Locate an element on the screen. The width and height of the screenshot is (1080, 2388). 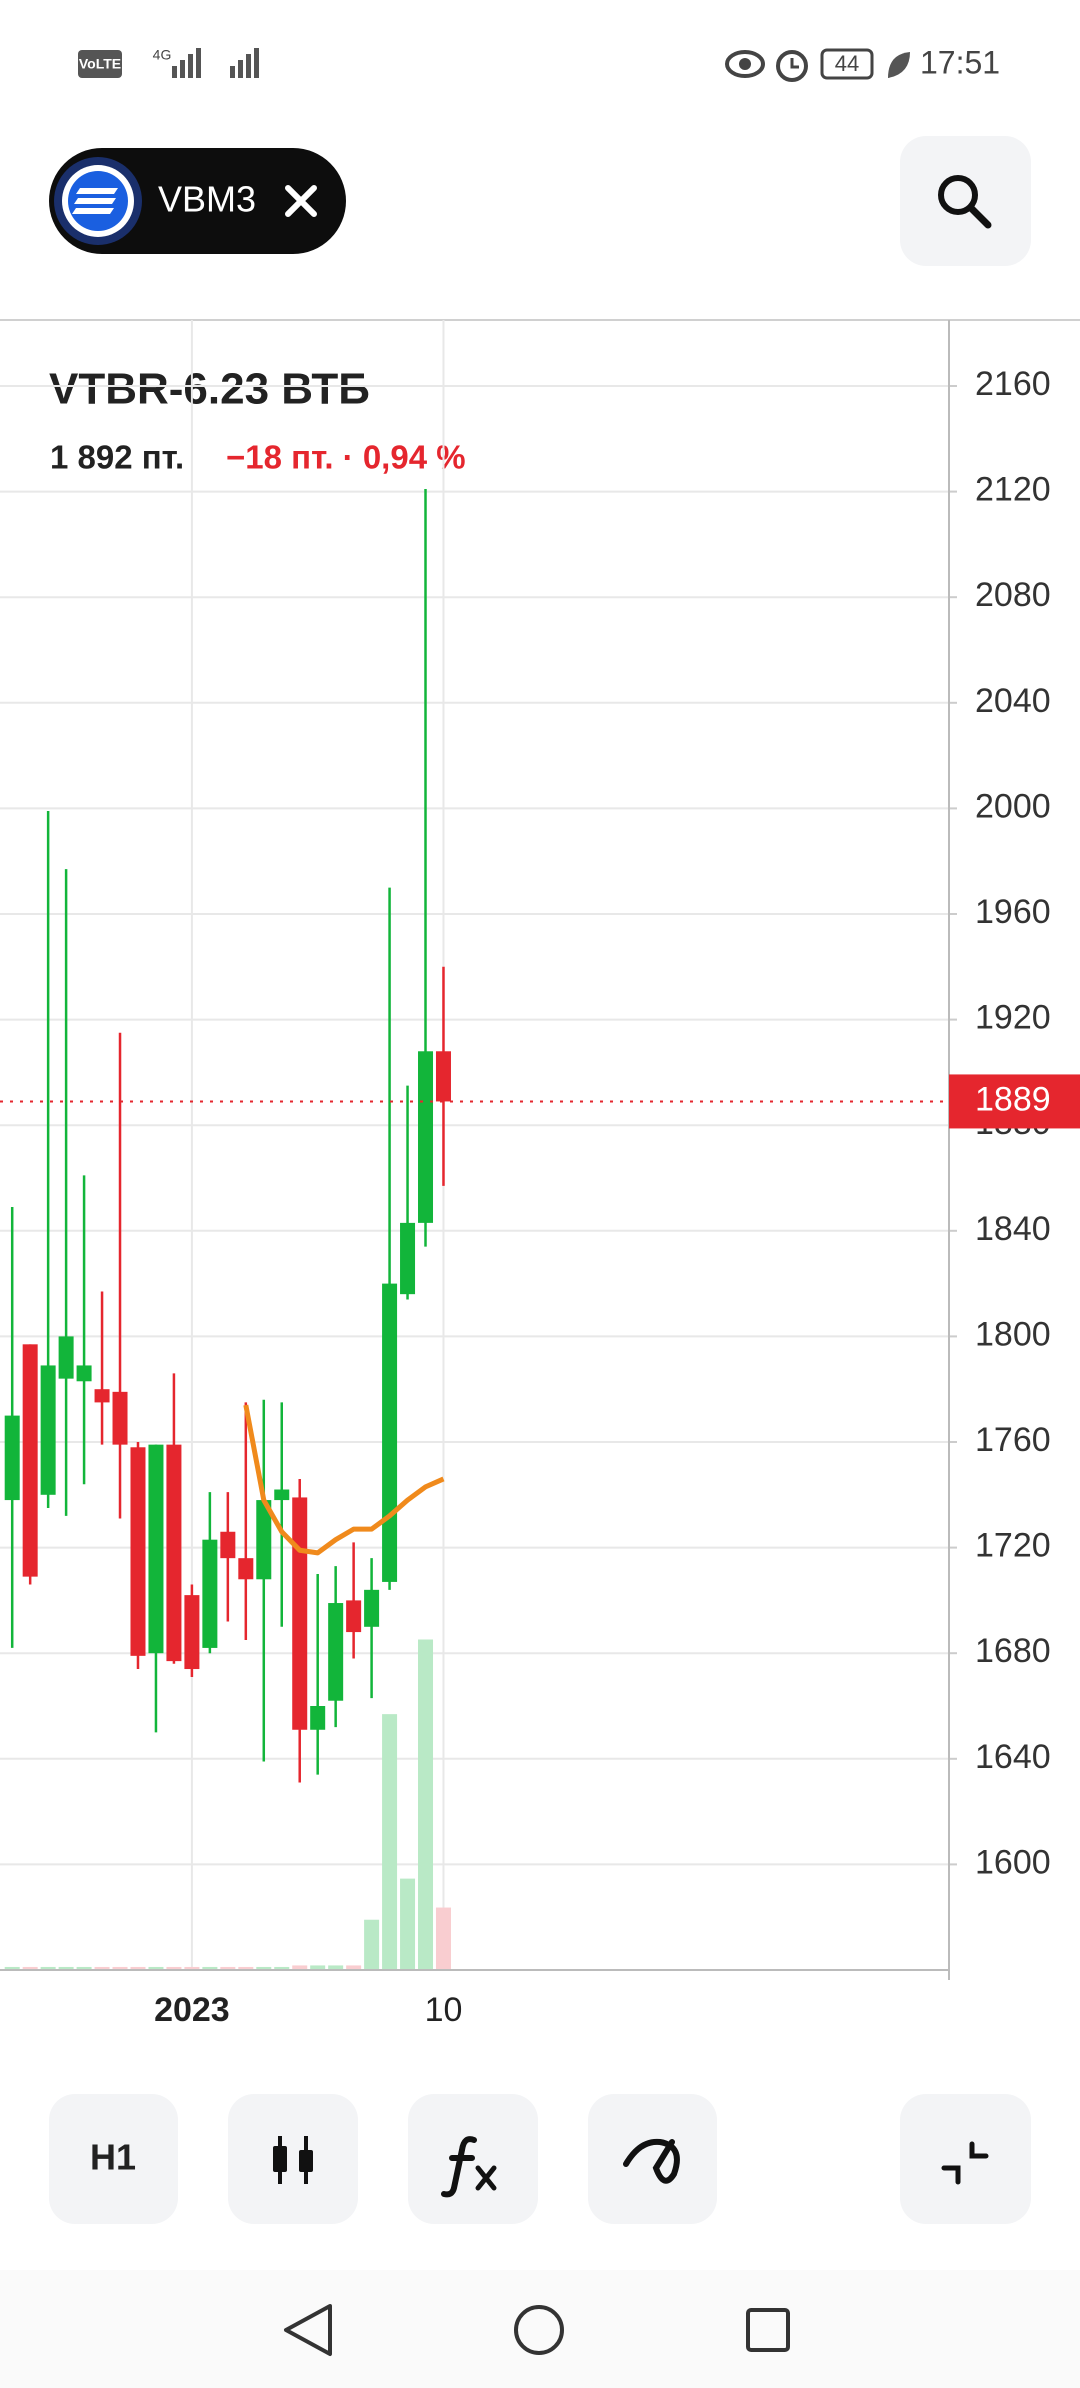
y-tick-label: 1800 is located at coordinates (1013, 1334).